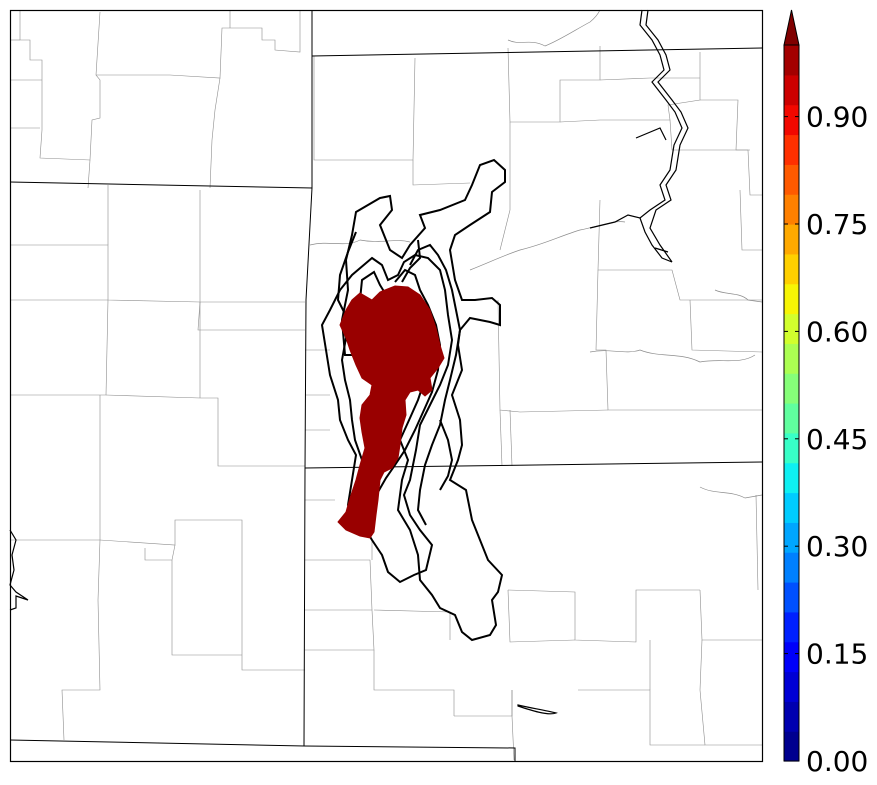  Describe the element at coordinates (837, 546) in the screenshot. I see `colorbar-tick-label: 0.30` at that location.